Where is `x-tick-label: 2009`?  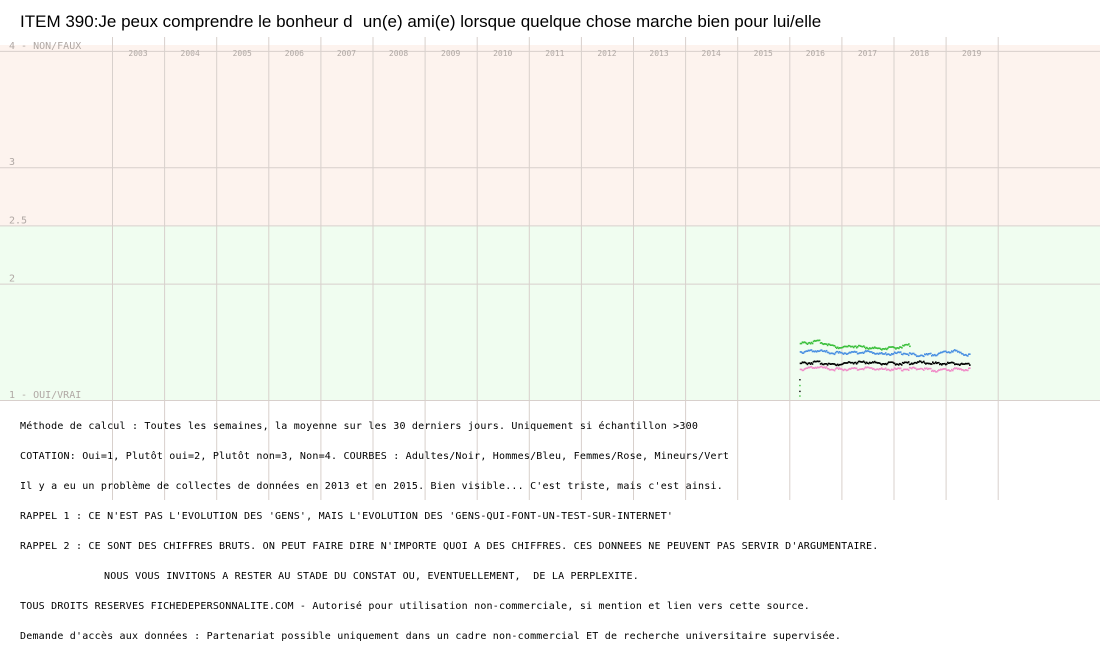 x-tick-label: 2009 is located at coordinates (450, 53).